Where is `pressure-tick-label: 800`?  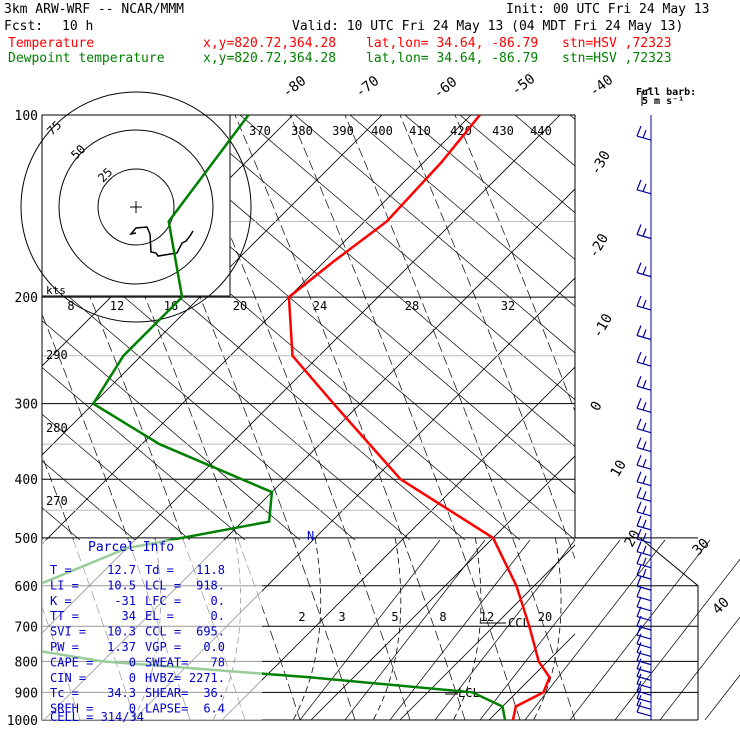 pressure-tick-label: 800 is located at coordinates (26, 662).